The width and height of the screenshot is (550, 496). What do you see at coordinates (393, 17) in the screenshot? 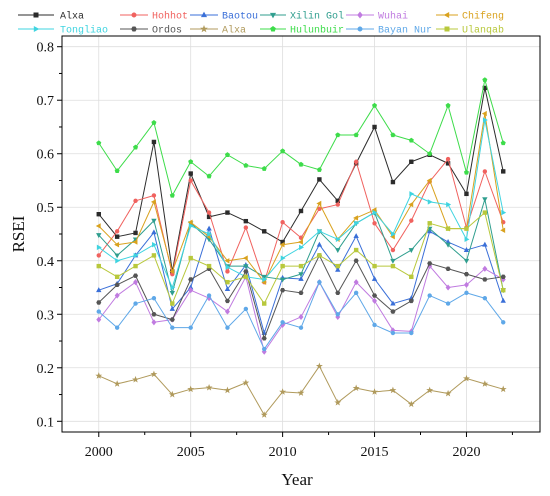
I see `legend-label: Wuhai` at bounding box center [393, 17].